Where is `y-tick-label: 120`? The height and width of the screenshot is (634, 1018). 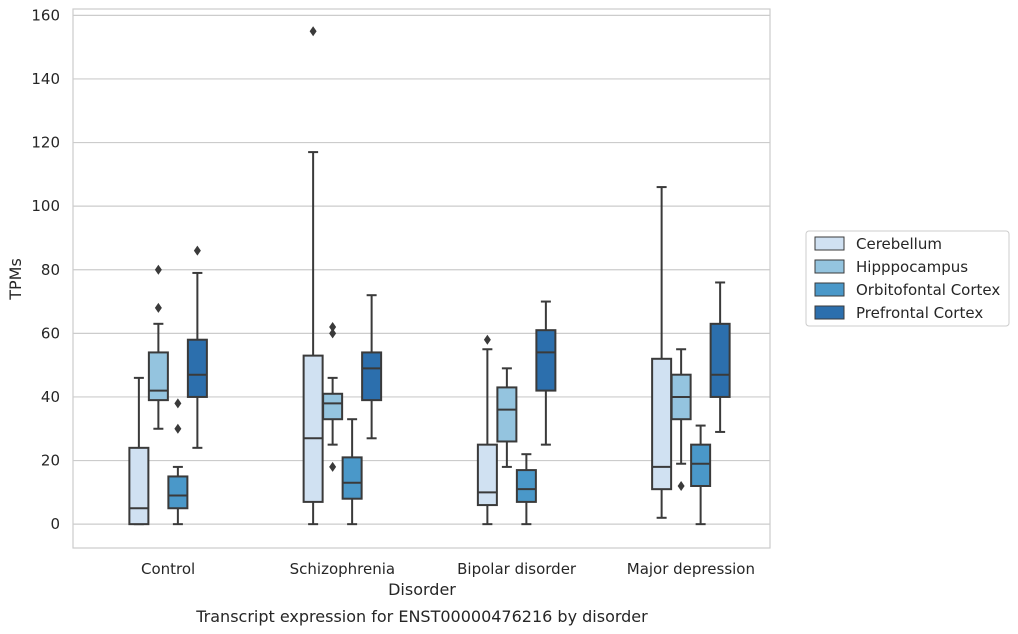
y-tick-label: 120 is located at coordinates (45, 143).